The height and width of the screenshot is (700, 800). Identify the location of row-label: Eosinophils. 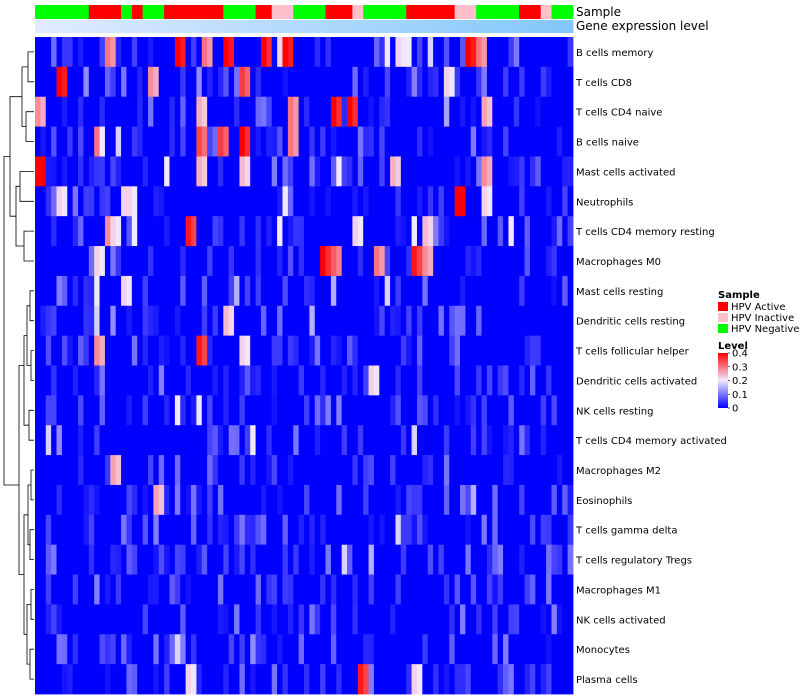
(604, 501).